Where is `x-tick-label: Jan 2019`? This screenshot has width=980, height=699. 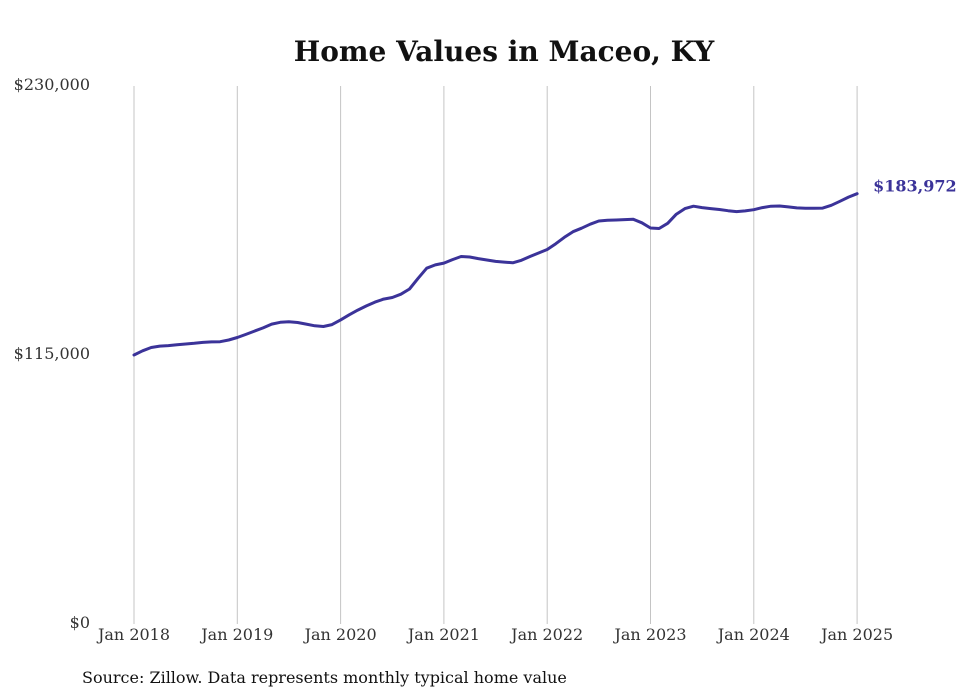
x-tick-label: Jan 2019 is located at coordinates (236, 634).